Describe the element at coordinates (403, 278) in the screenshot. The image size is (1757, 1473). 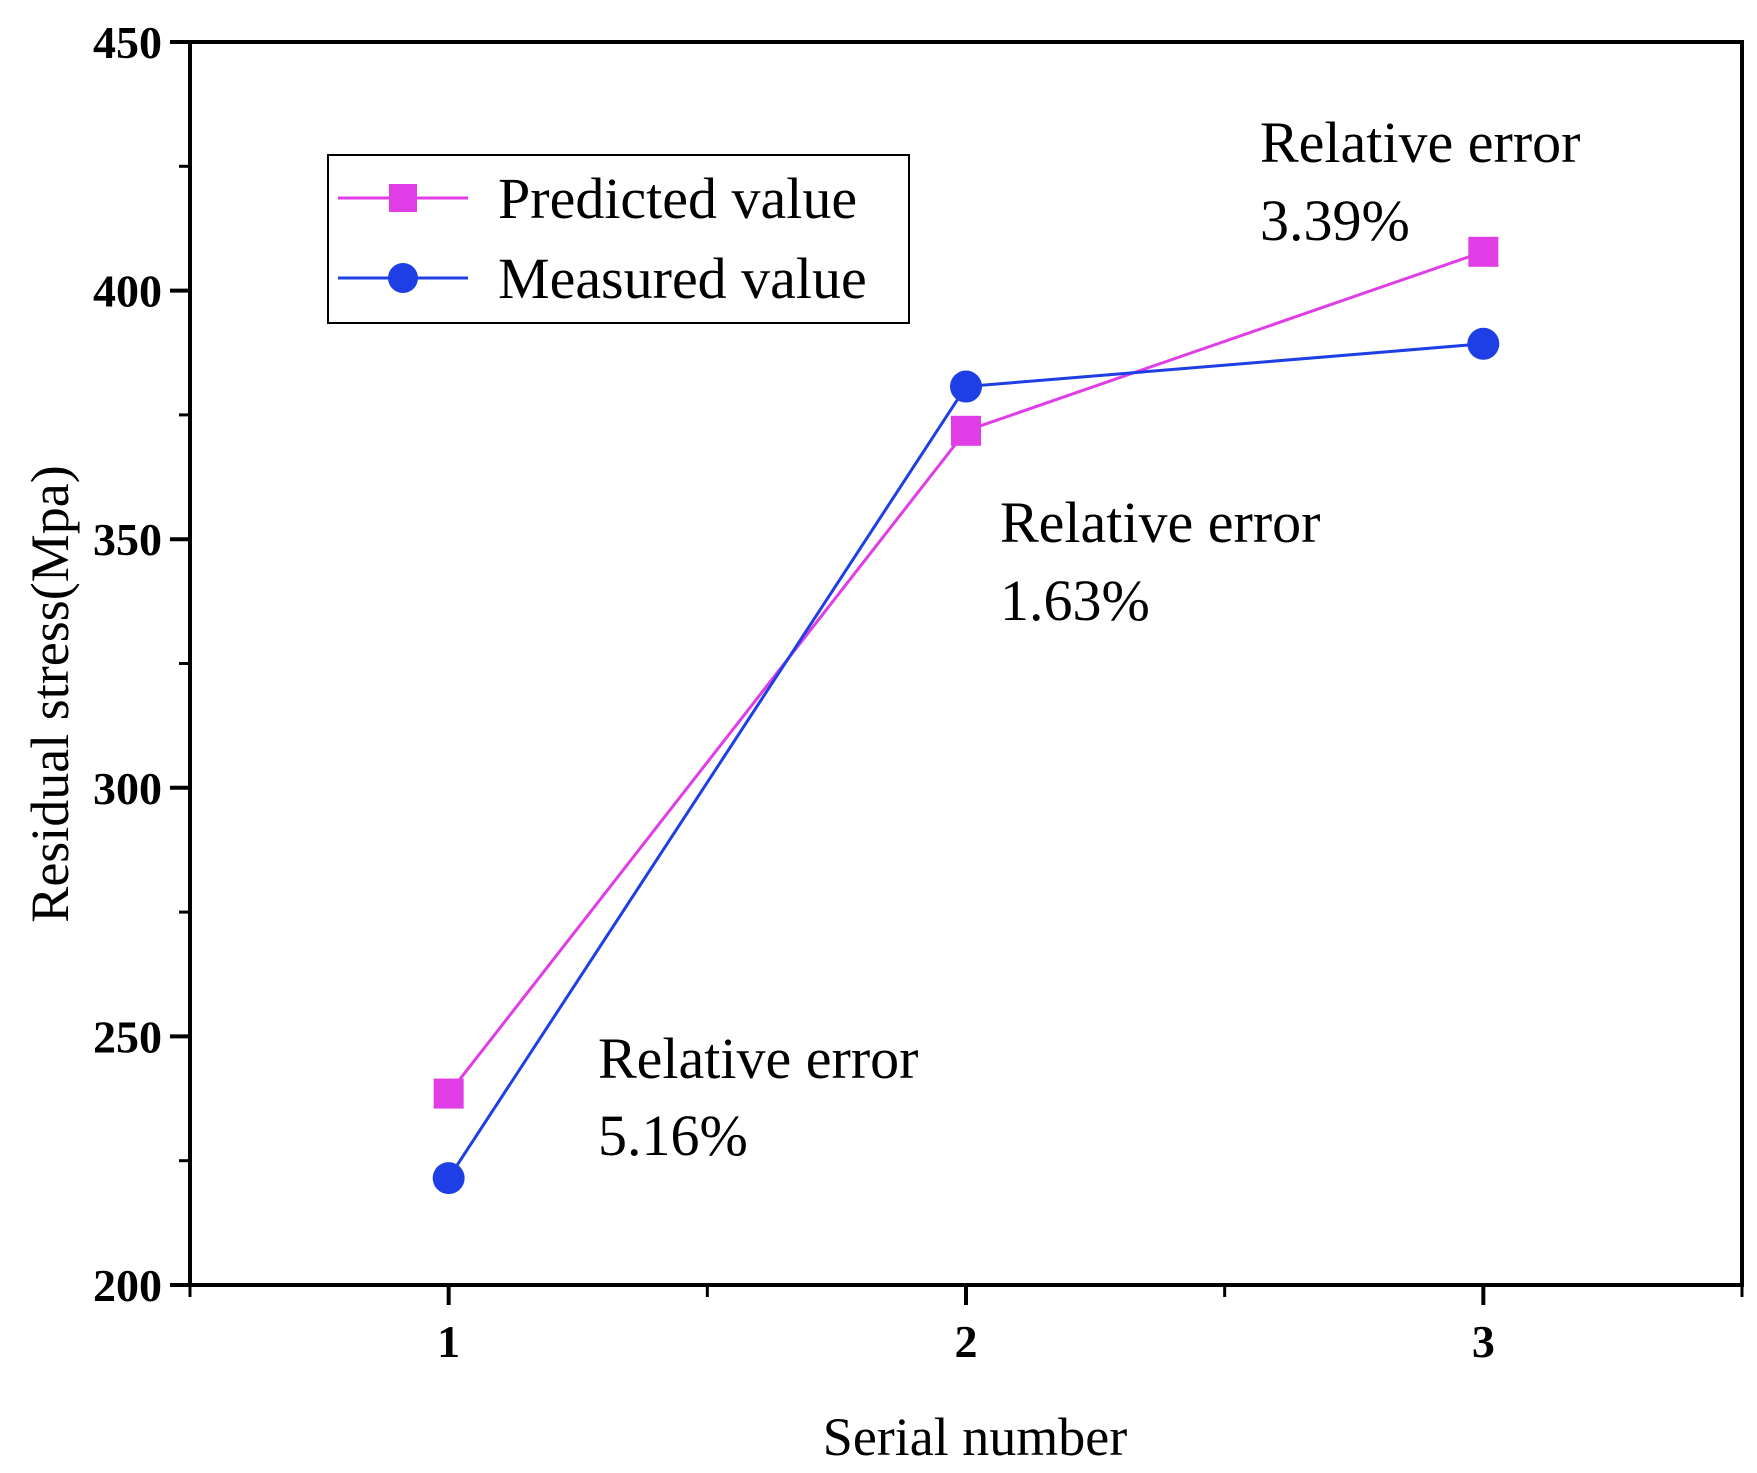
I see `legend-marker-circle` at that location.